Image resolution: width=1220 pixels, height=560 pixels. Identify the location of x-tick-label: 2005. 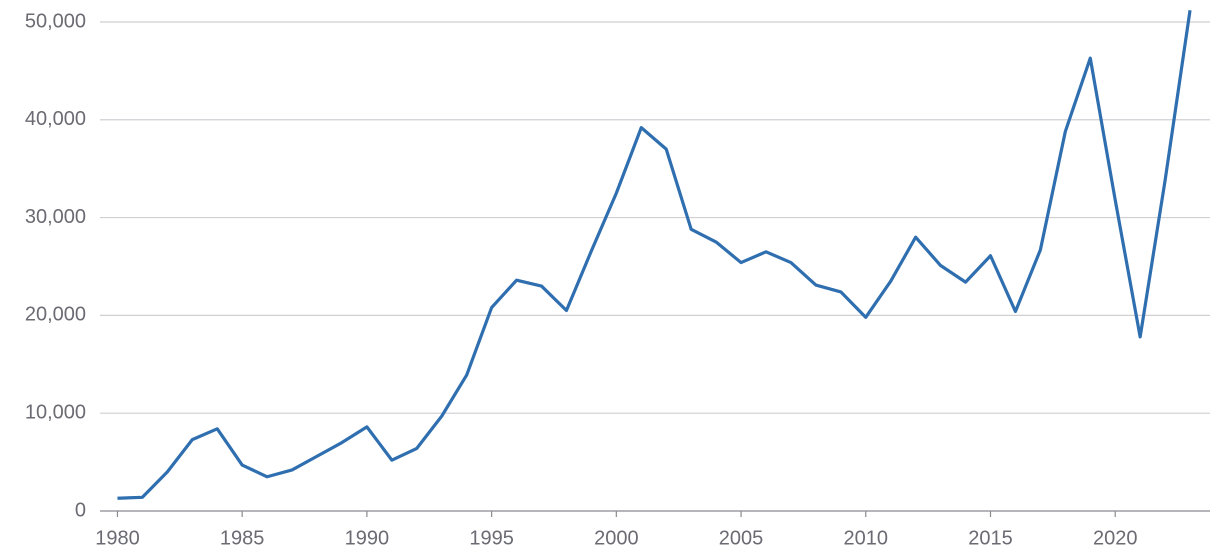
(741, 538).